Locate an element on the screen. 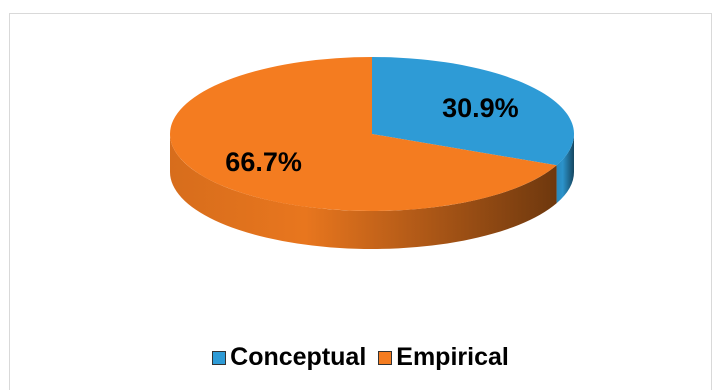  legend: Conceptual Empirical is located at coordinates (360, 357).